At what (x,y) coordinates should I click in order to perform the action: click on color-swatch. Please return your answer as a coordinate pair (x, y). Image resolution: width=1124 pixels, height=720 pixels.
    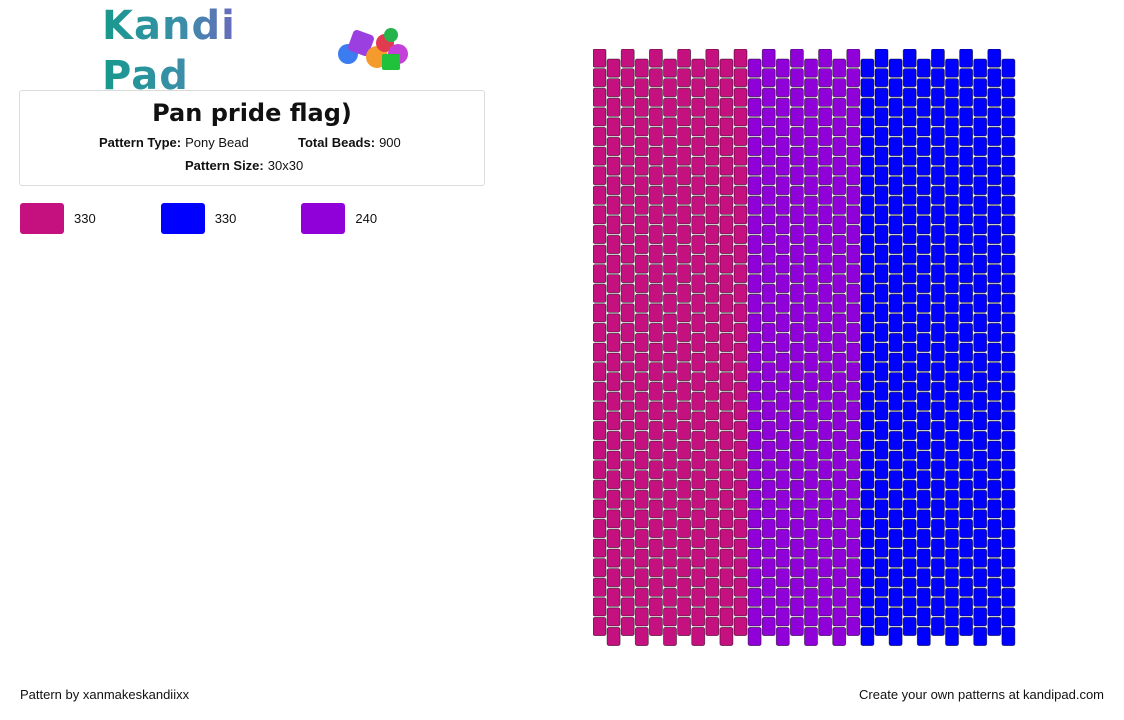
    Looking at the image, I should click on (323, 218).